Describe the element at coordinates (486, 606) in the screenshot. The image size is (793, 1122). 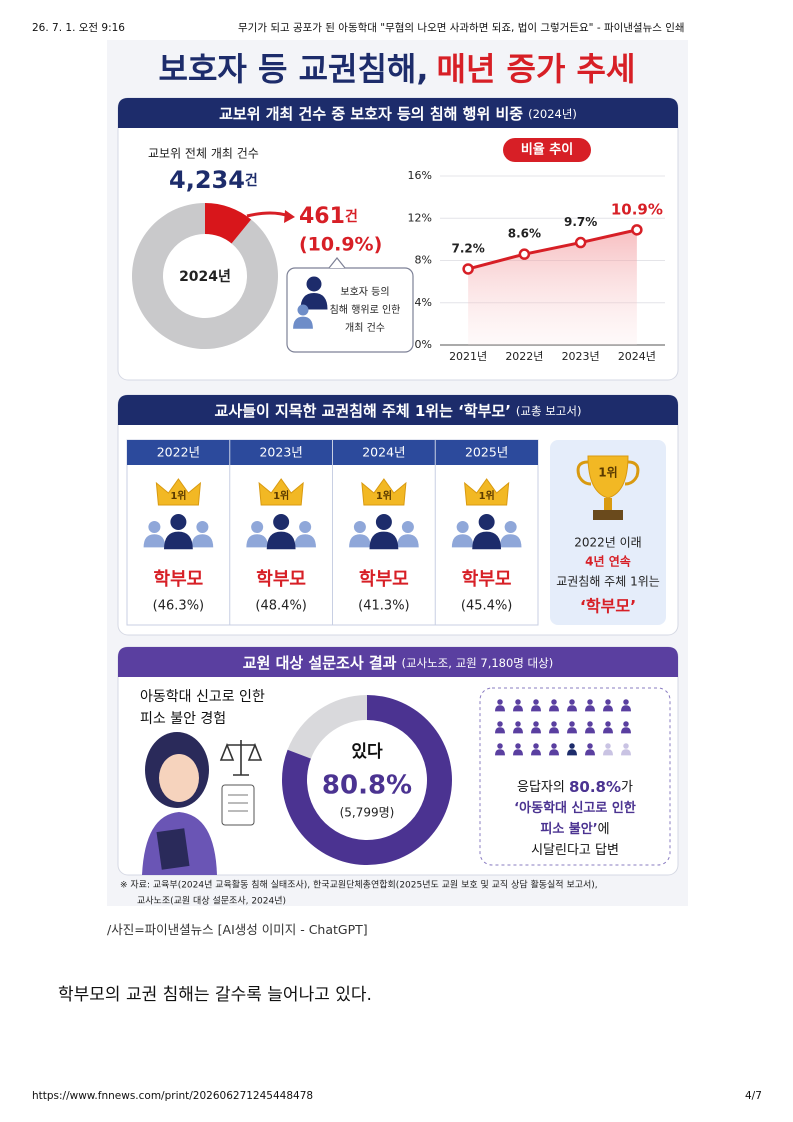
I see `table-share: (45.4%)` at that location.